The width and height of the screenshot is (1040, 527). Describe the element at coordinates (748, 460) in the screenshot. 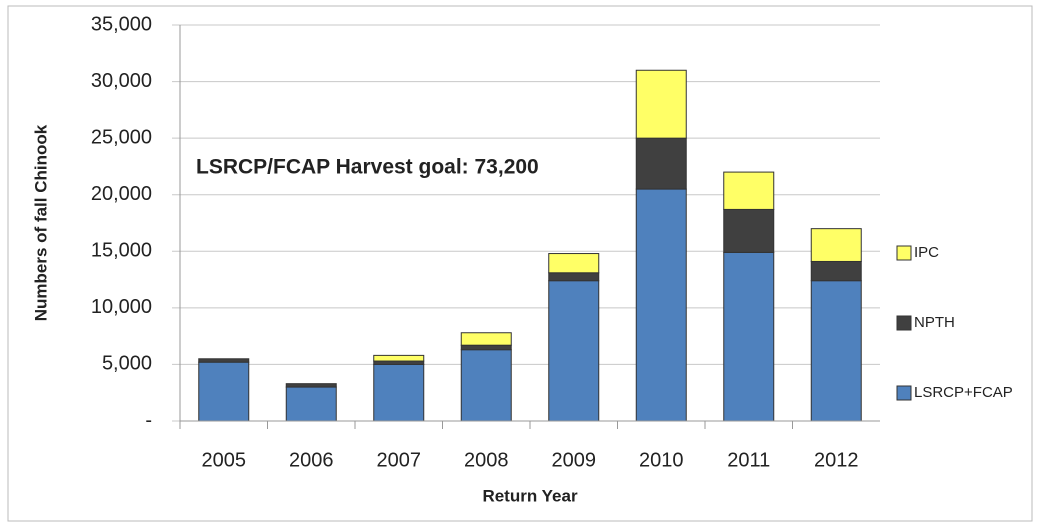

I see `x-tick-label: 2011` at that location.